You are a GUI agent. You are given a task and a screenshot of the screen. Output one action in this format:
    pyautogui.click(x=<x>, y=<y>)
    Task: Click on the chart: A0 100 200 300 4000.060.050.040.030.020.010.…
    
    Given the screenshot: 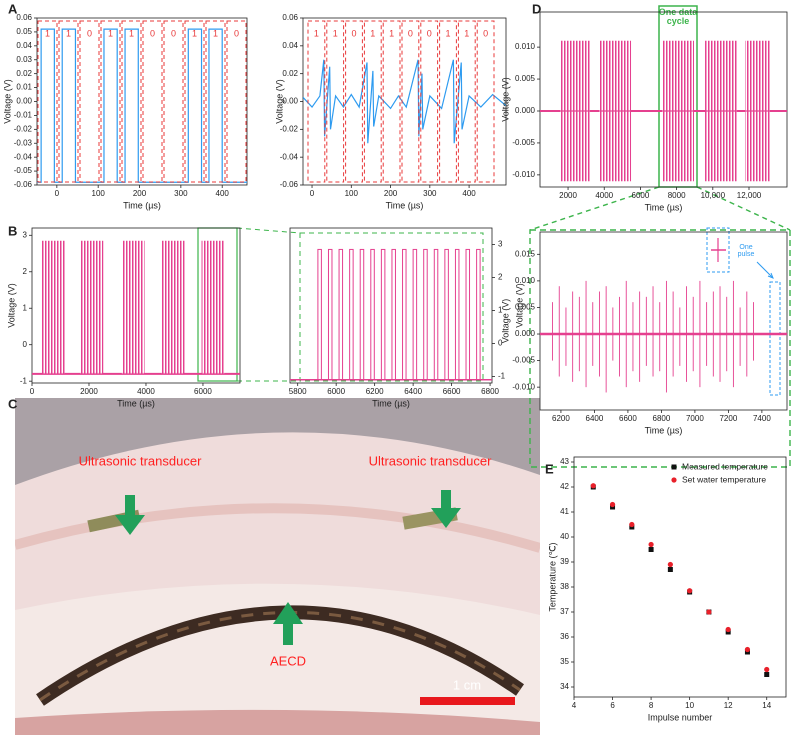 What is the action you would take?
    pyautogui.click(x=125, y=105)
    